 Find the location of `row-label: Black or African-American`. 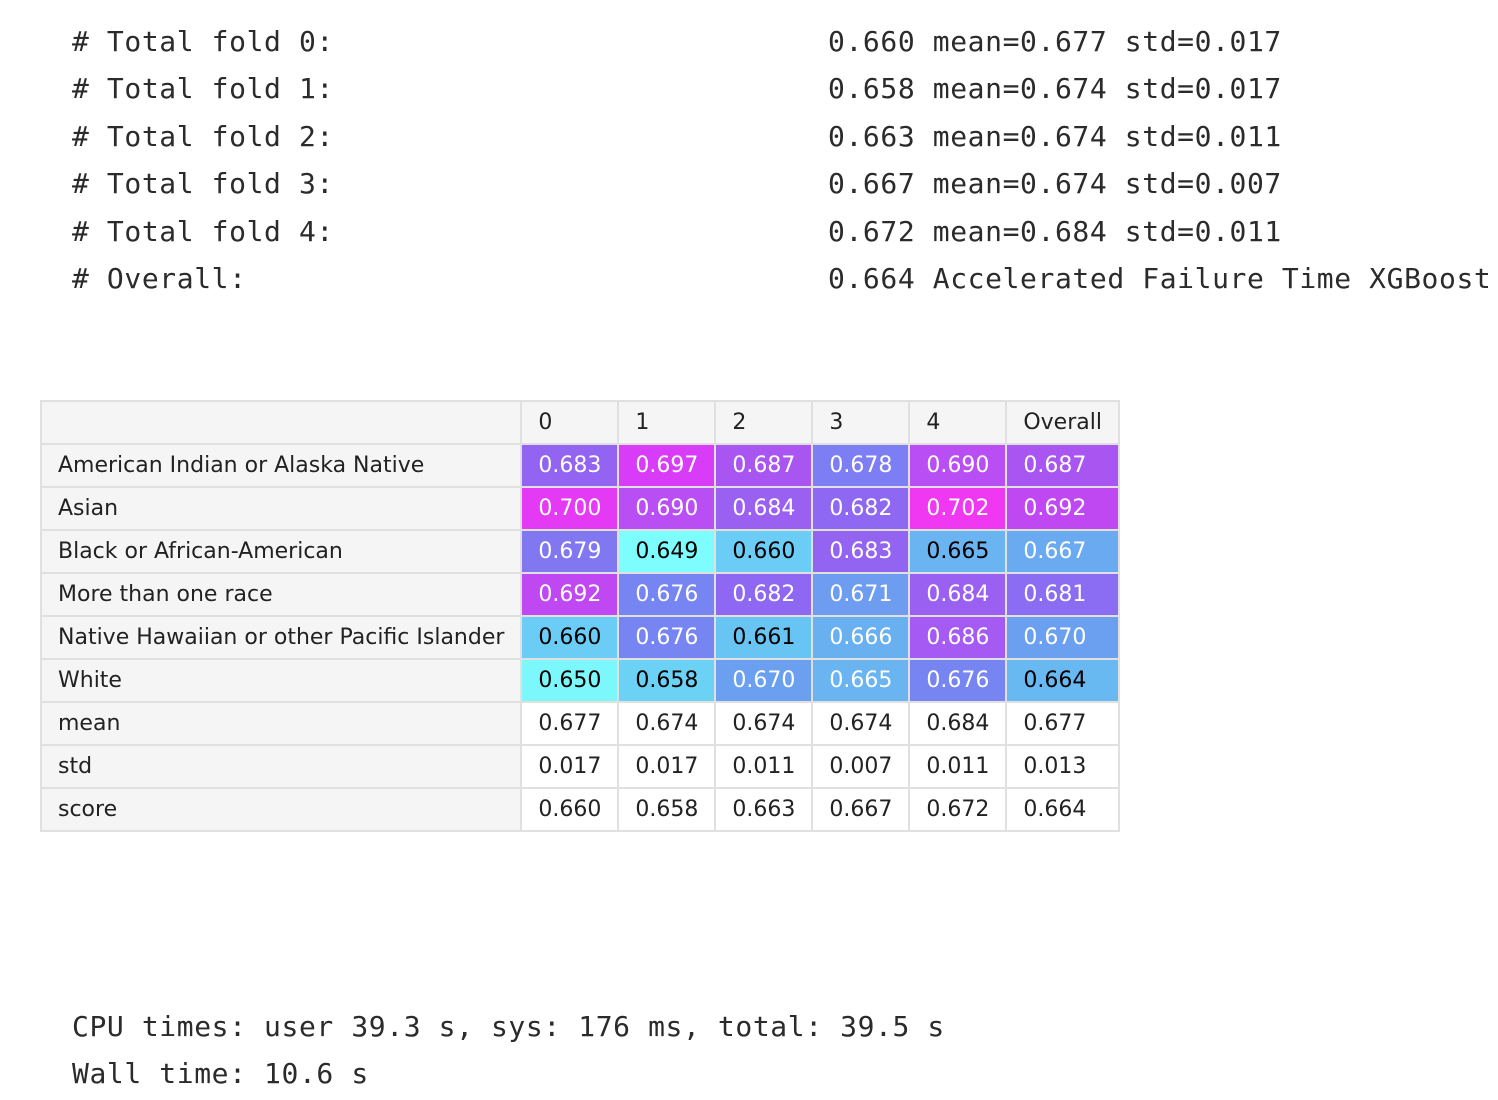

row-label: Black or African-American is located at coordinates (281, 551).